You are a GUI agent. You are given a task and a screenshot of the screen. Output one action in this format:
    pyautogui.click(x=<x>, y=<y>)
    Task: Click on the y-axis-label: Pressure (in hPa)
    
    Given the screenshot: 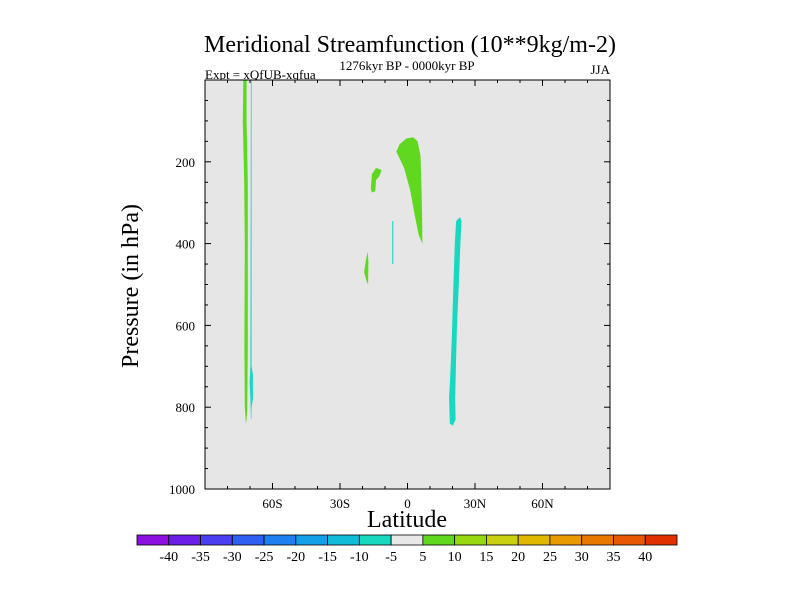 What is the action you would take?
    pyautogui.click(x=131, y=286)
    